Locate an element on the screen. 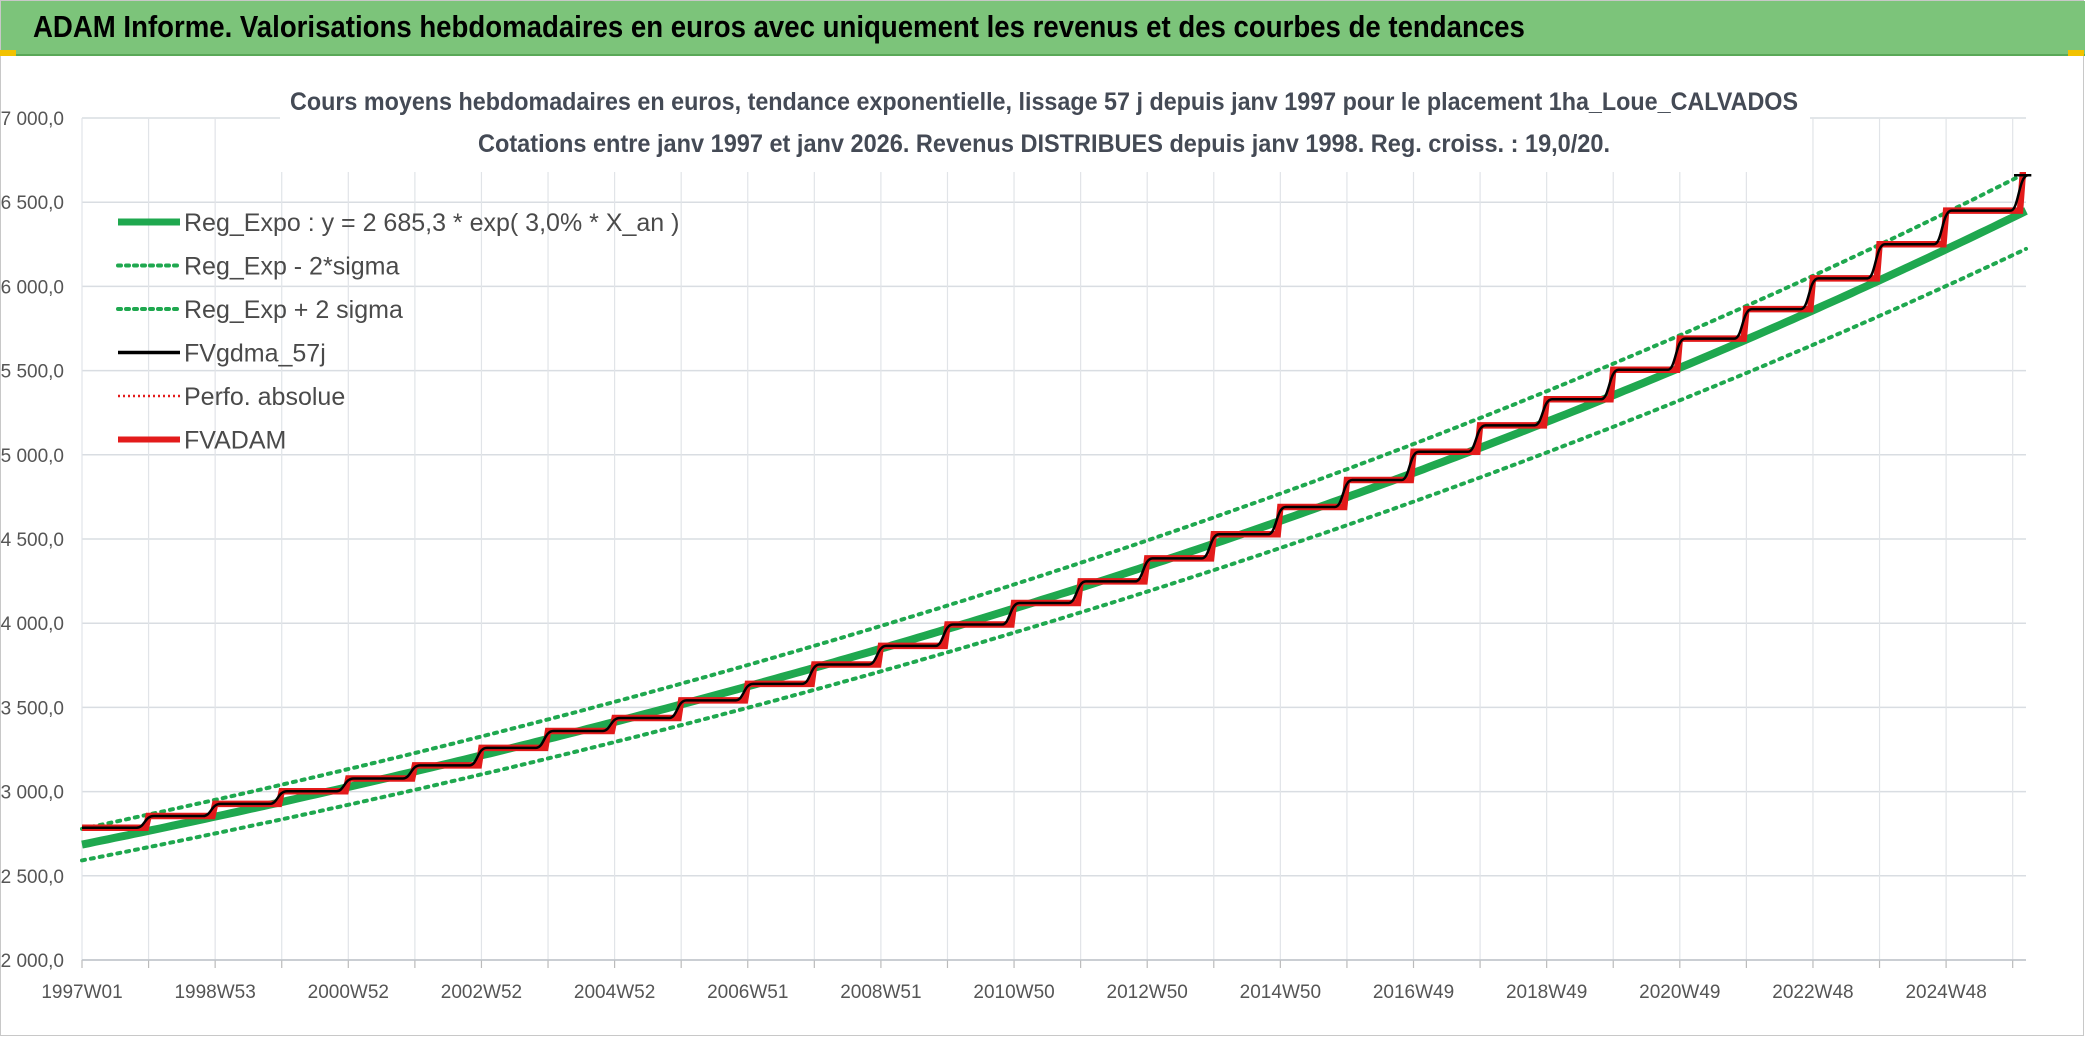  legend-label: Perfo. absolue is located at coordinates (264, 397).